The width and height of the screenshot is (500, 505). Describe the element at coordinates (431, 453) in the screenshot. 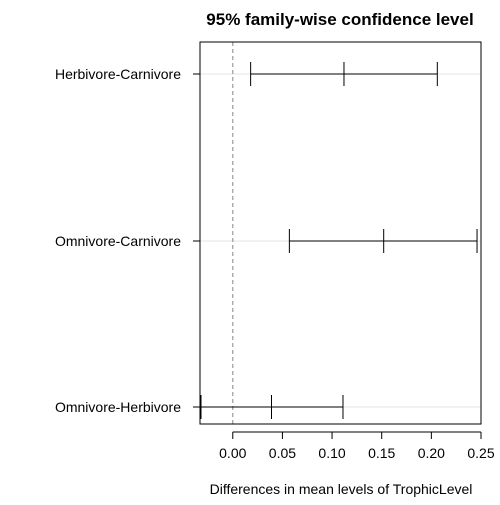

I see `x-tick-label: 0.20` at that location.